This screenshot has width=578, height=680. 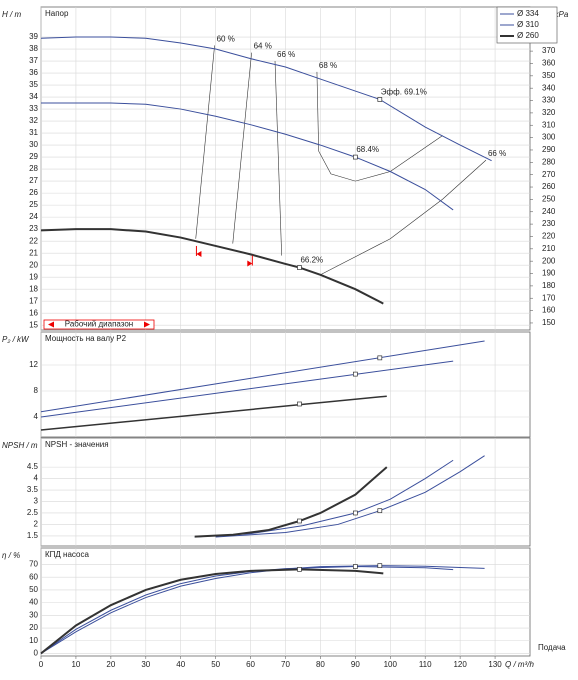 What do you see at coordinates (33, 589) in the screenshot?
I see `y-tick-label: 50` at bounding box center [33, 589].